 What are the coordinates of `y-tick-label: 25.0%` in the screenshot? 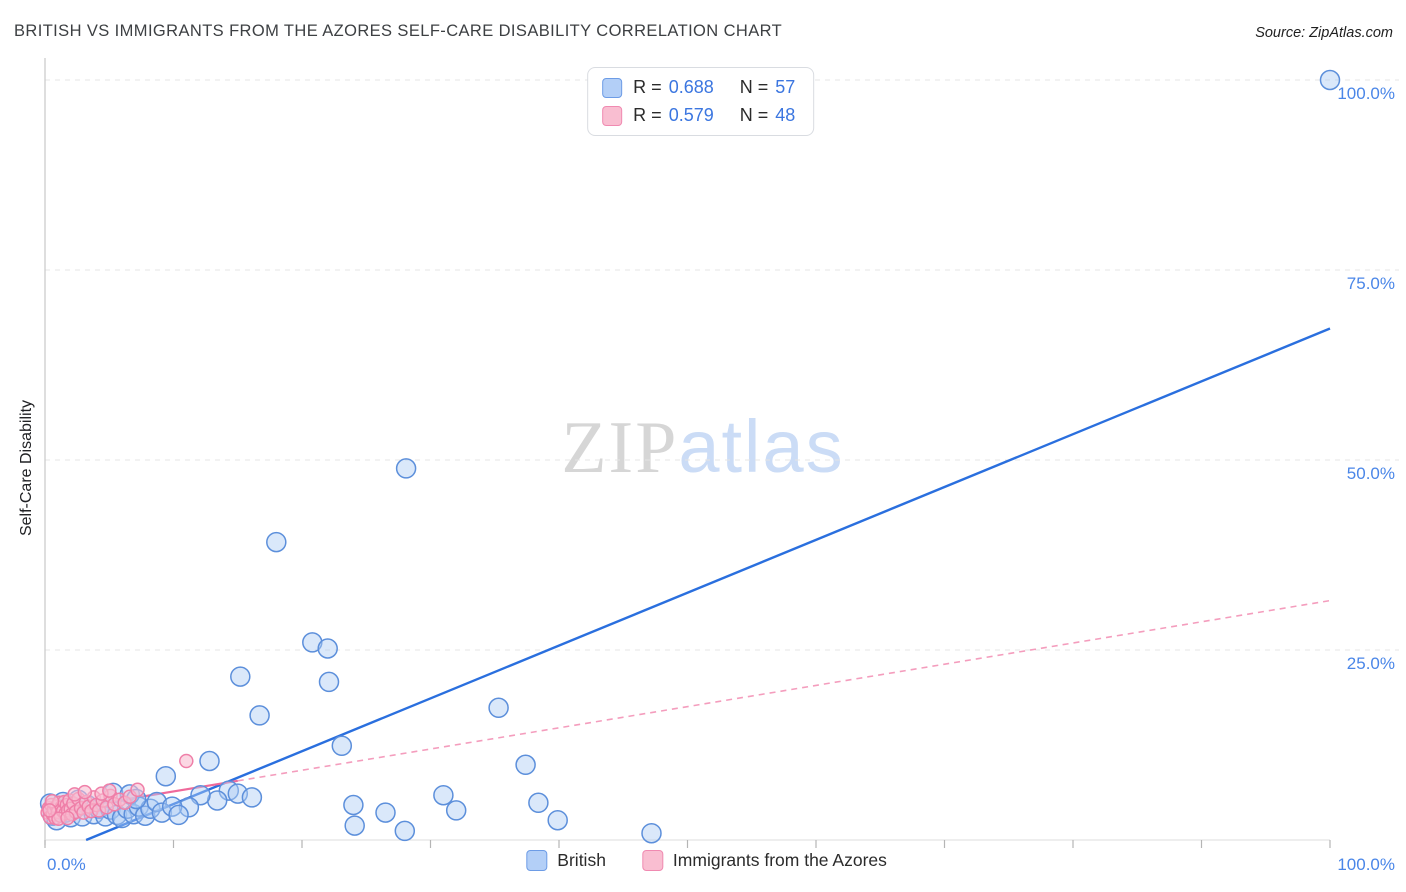 It's located at (1371, 663).